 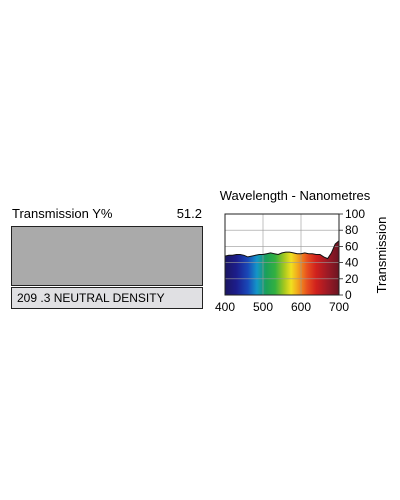 I want to click on transmission-value: 51.2, so click(x=189, y=213).